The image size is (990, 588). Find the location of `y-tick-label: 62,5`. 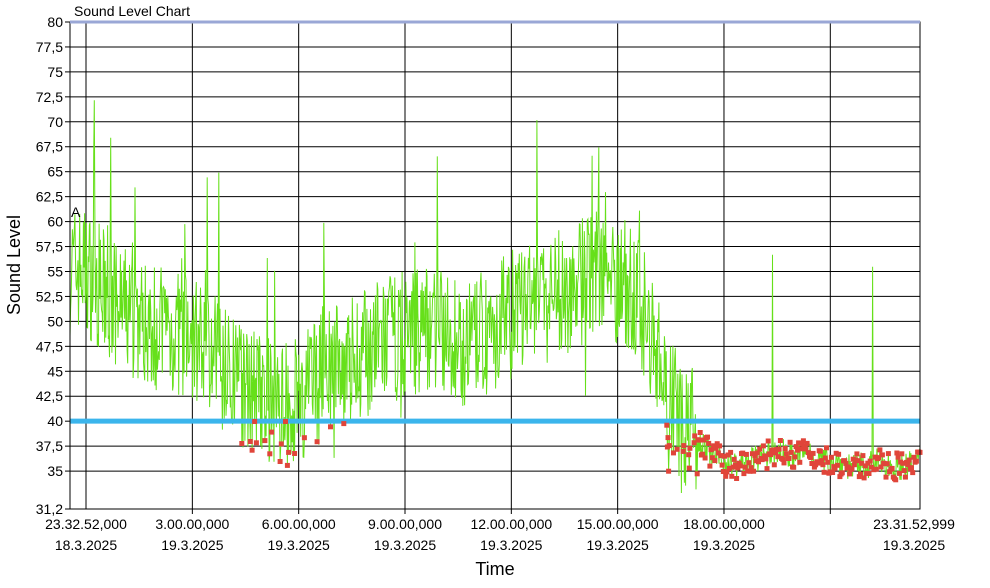

y-tick-label: 62,5 is located at coordinates (49, 197).